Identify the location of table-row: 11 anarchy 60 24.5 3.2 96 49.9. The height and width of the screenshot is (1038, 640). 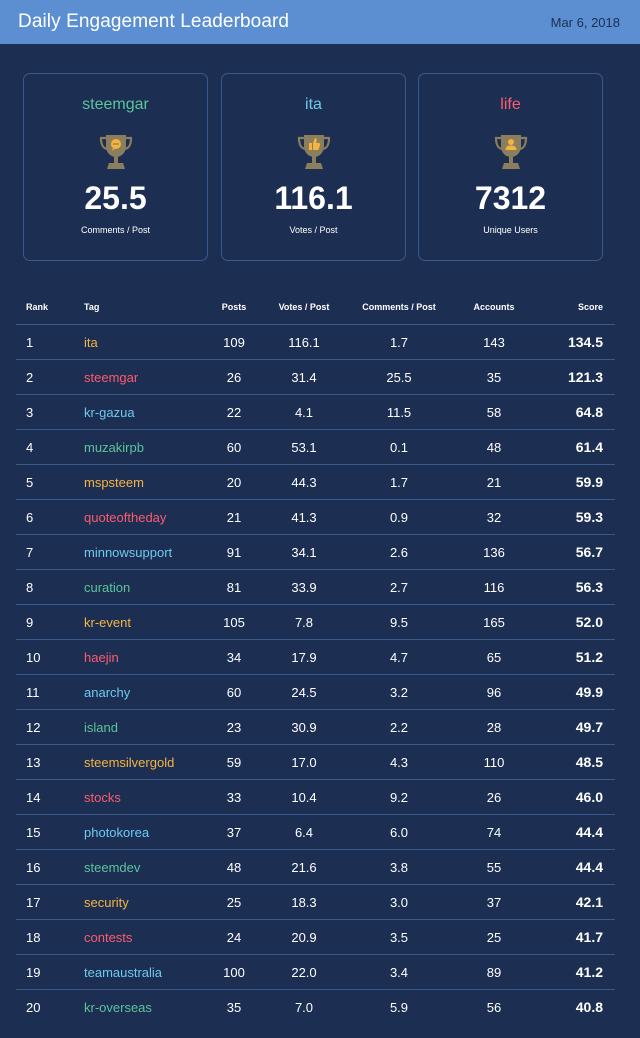
(315, 692).